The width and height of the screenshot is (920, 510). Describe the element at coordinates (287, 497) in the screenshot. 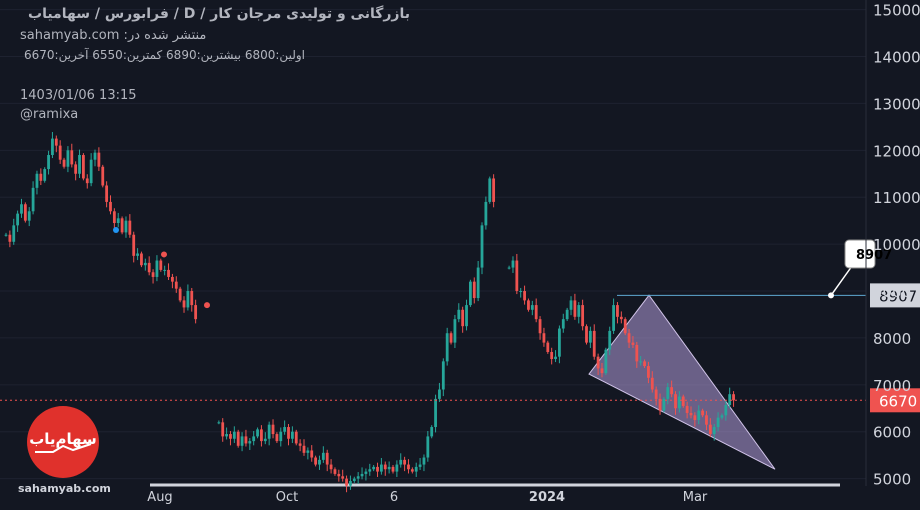

I see `x-tick-oct: Oct` at that location.